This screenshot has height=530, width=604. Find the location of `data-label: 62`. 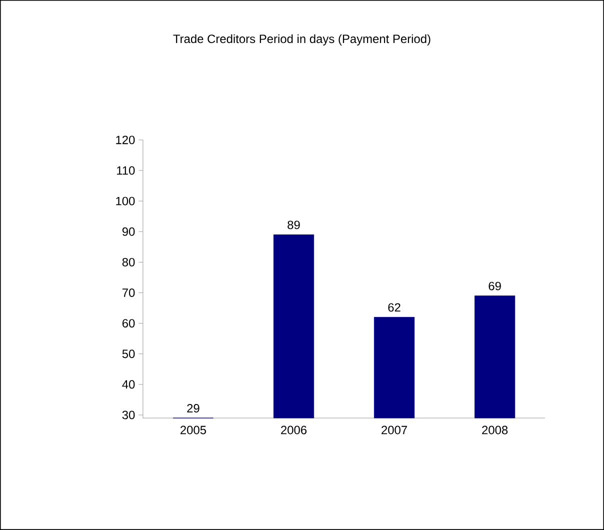

data-label: 62 is located at coordinates (394, 307).